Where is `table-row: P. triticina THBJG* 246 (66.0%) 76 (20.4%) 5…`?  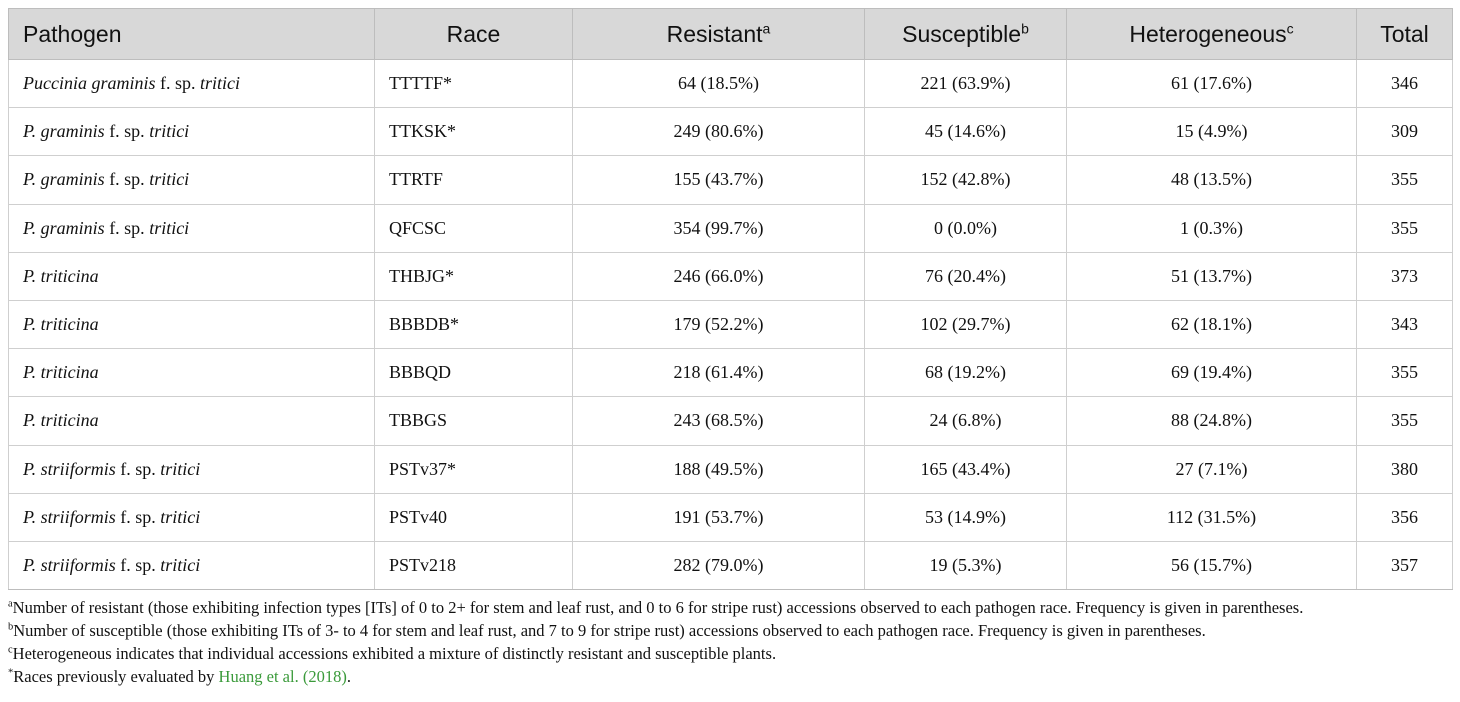
table-row: P. triticina THBJG* 246 (66.0%) 76 (20.4%) 5… is located at coordinates (730, 276).